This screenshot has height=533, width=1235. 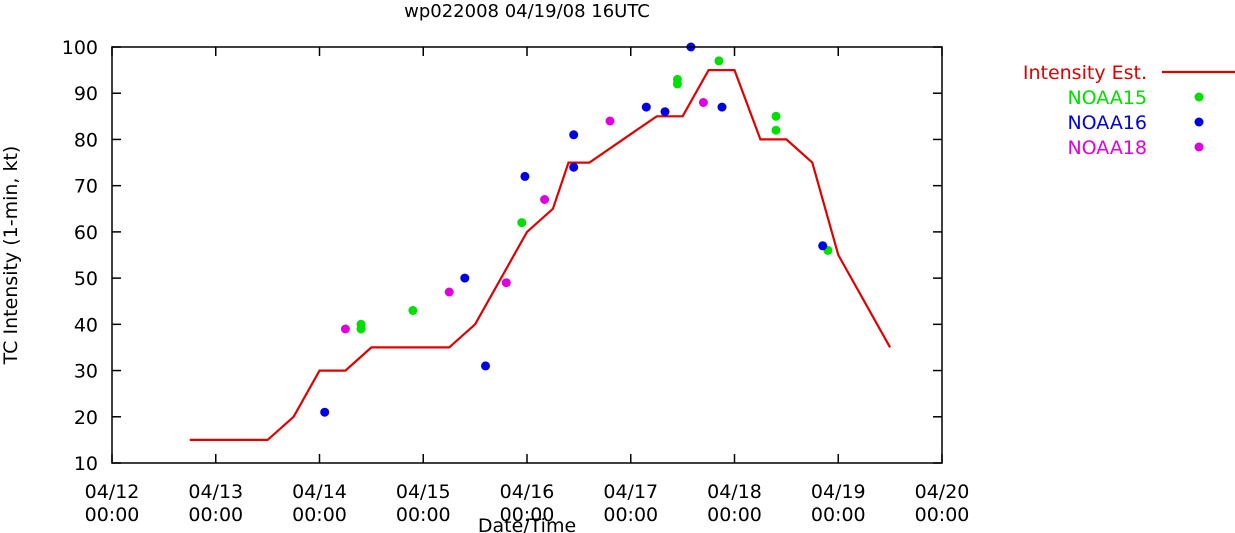 What do you see at coordinates (1199, 122) in the screenshot?
I see `legend-swatch-noaa16` at bounding box center [1199, 122].